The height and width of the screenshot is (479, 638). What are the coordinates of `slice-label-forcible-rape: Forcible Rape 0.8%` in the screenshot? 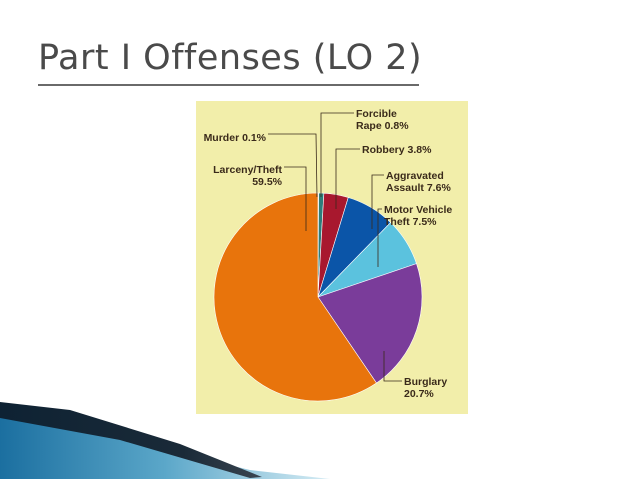 It's located at (382, 120).